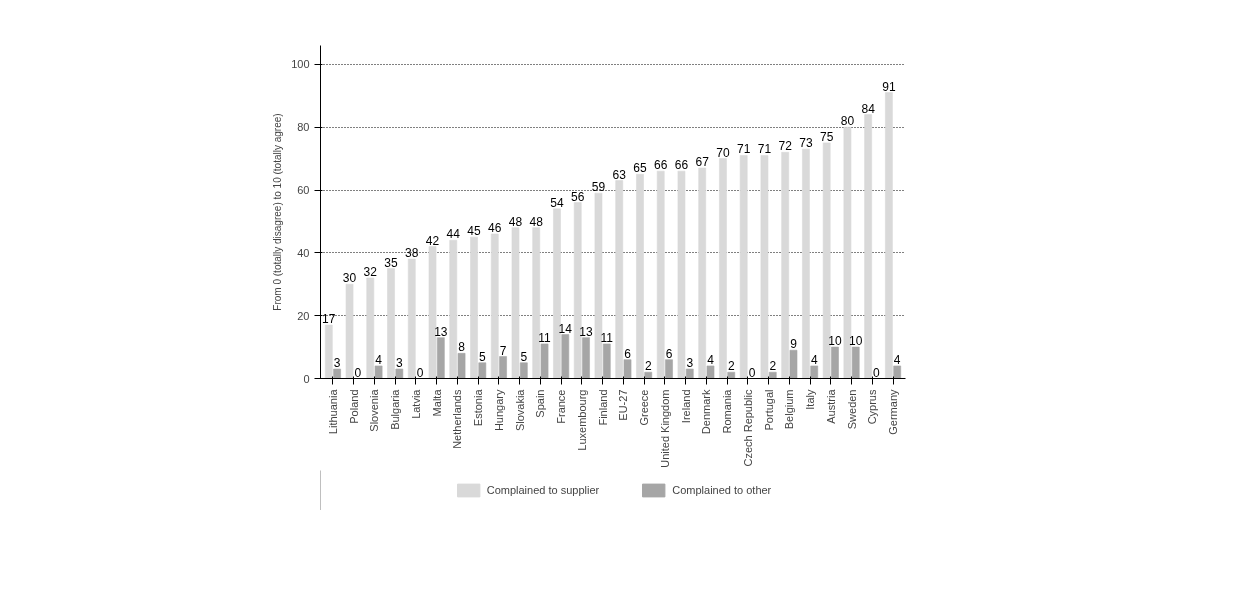 The height and width of the screenshot is (592, 1253). What do you see at coordinates (806, 143) in the screenshot?
I see `data-label: 73` at bounding box center [806, 143].